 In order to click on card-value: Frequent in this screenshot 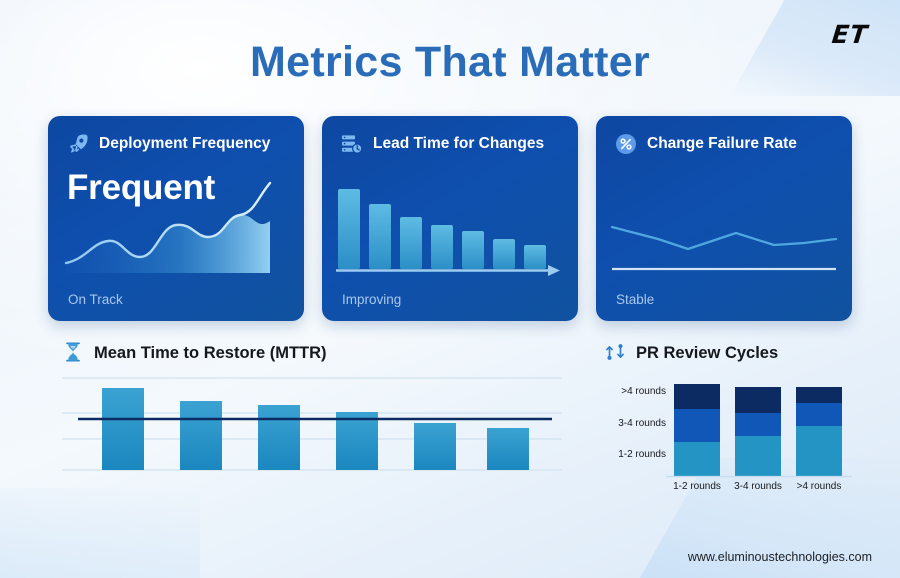, I will do `click(141, 187)`.